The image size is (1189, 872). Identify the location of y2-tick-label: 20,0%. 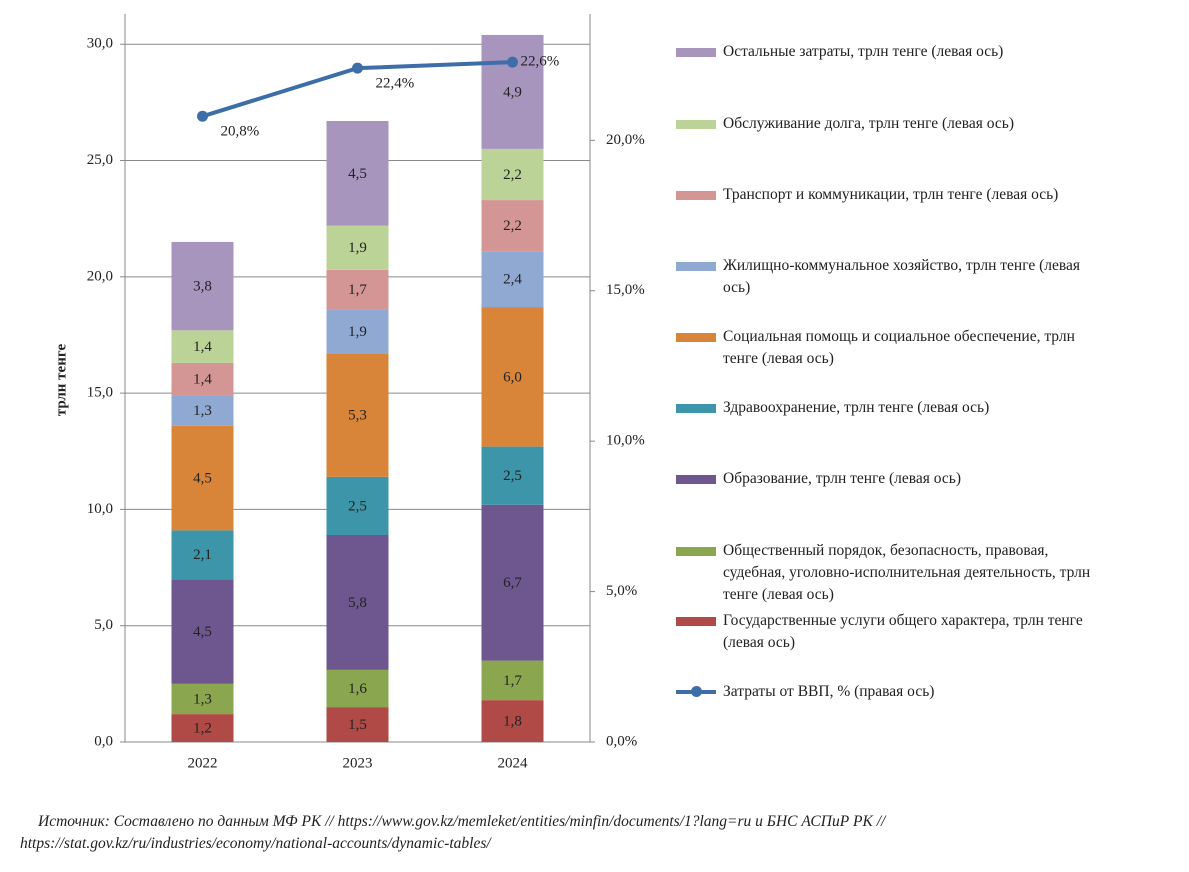
(625, 140).